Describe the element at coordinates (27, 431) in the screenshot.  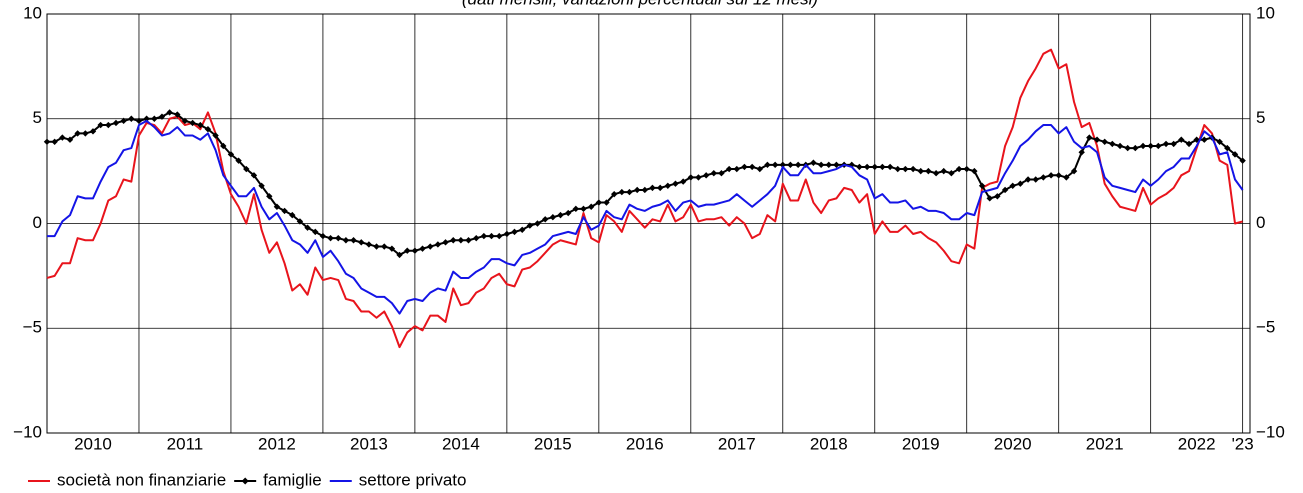
I see `y-tick-label: −10` at that location.